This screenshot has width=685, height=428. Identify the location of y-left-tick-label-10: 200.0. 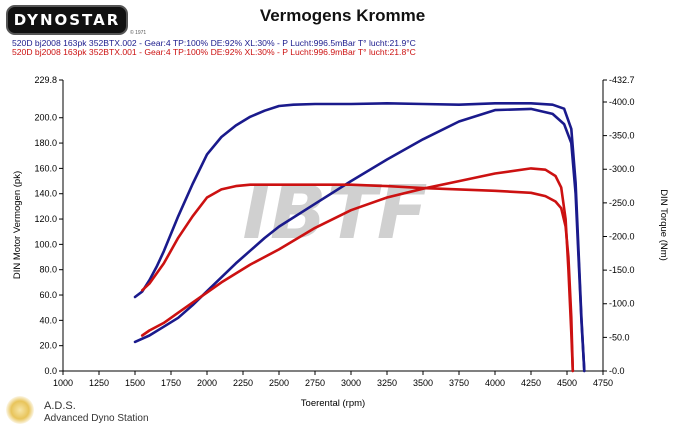
(45, 118).